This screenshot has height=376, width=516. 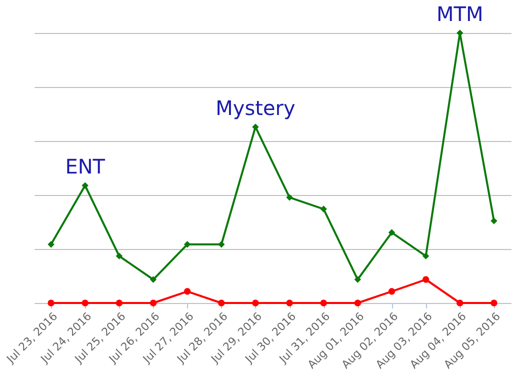 What do you see at coordinates (256, 108) in the screenshot?
I see `annotation: Mystery` at bounding box center [256, 108].